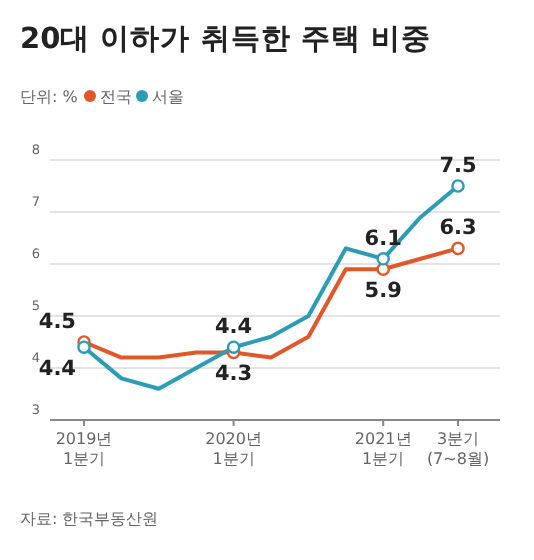  I want to click on data-label: 7.5, so click(458, 166).